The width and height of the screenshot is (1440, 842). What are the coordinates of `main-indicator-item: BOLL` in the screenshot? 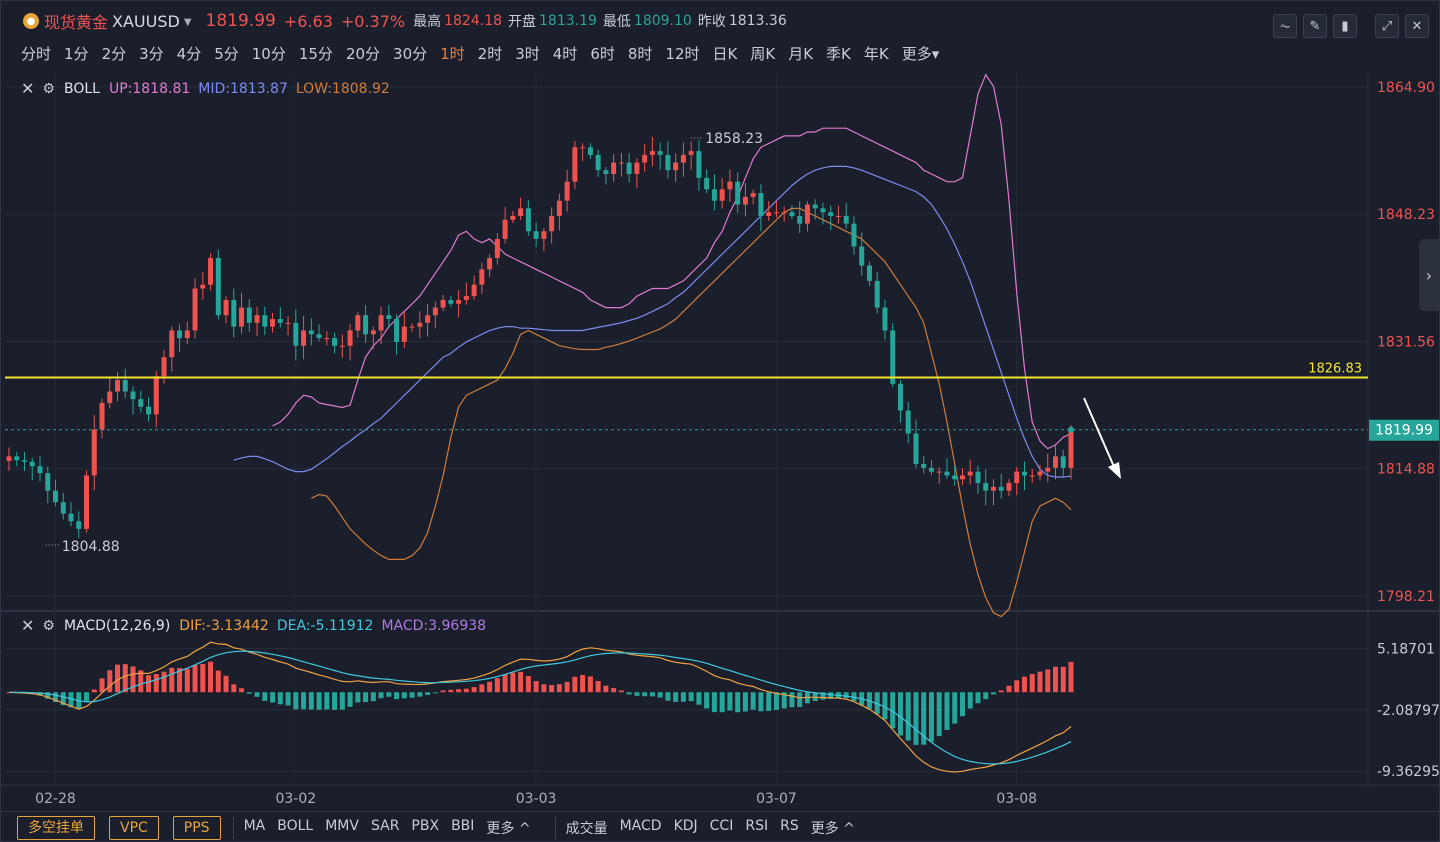 It's located at (295, 825).